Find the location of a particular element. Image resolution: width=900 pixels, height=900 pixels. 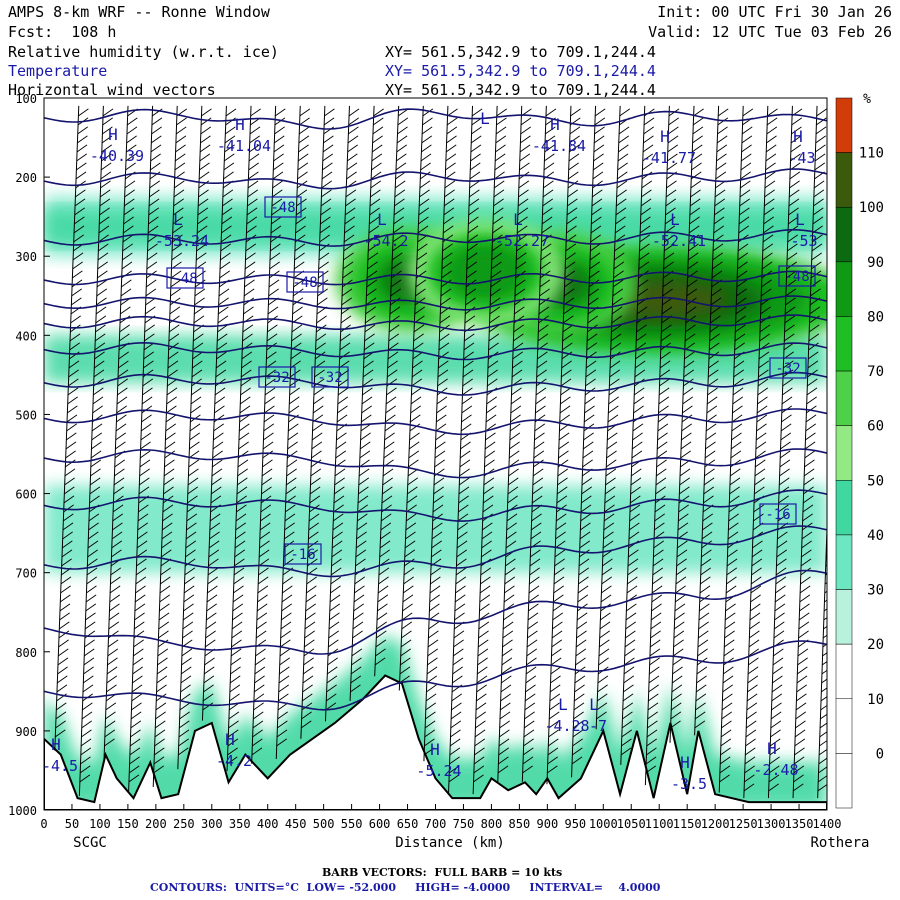

contour-label-box: -32 is located at coordinates (788, 368).